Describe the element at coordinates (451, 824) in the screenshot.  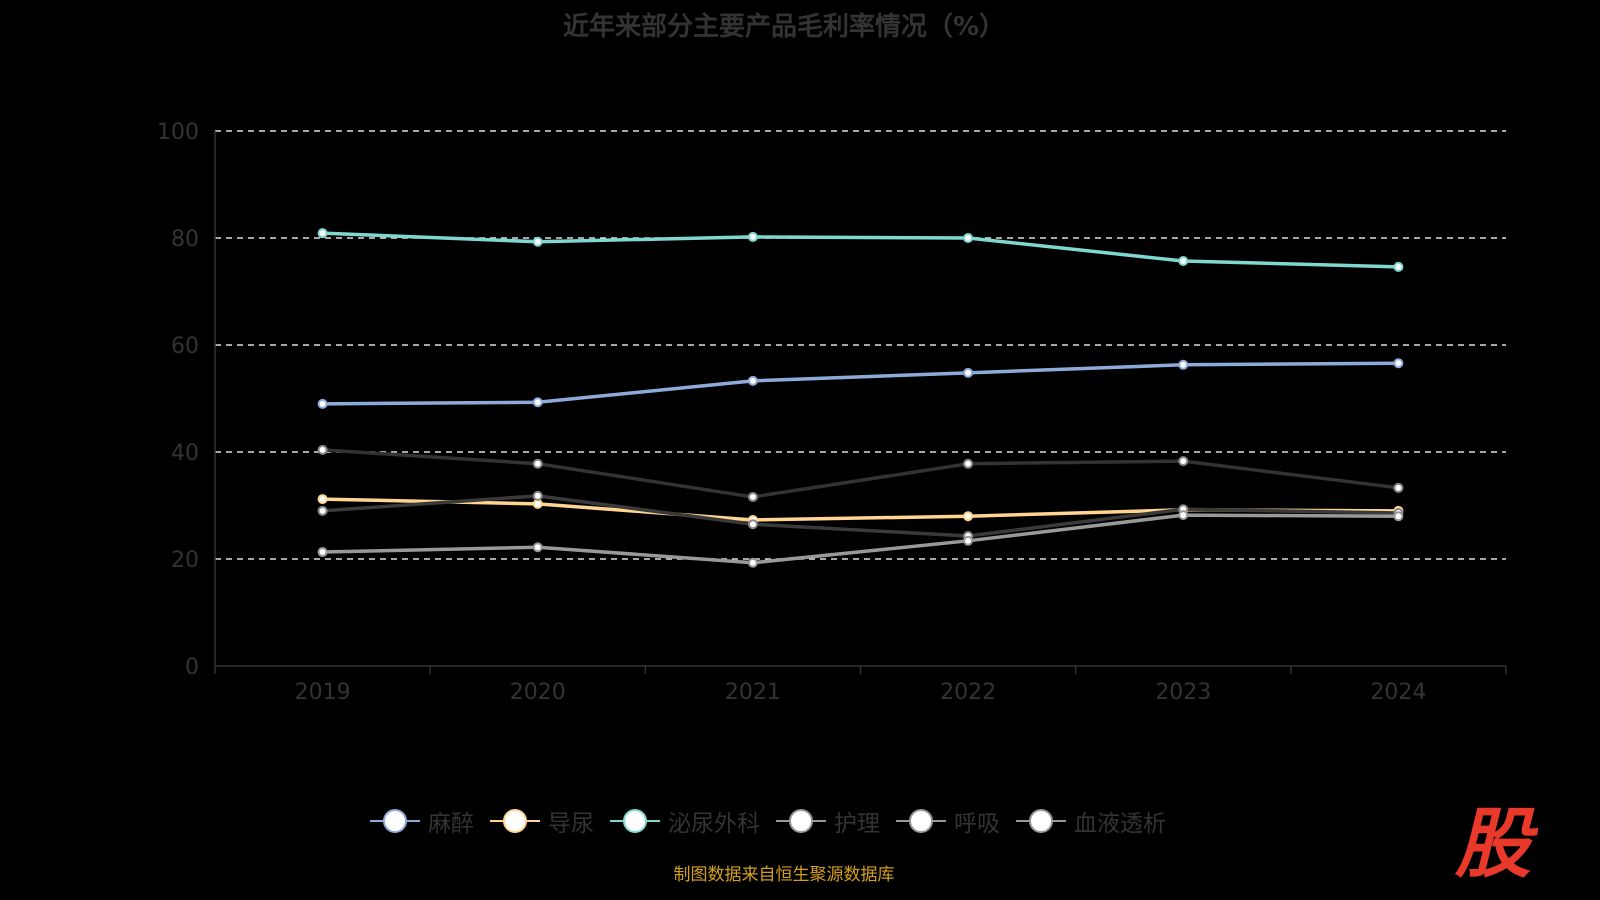
I see `legend-label: 麻醉` at that location.